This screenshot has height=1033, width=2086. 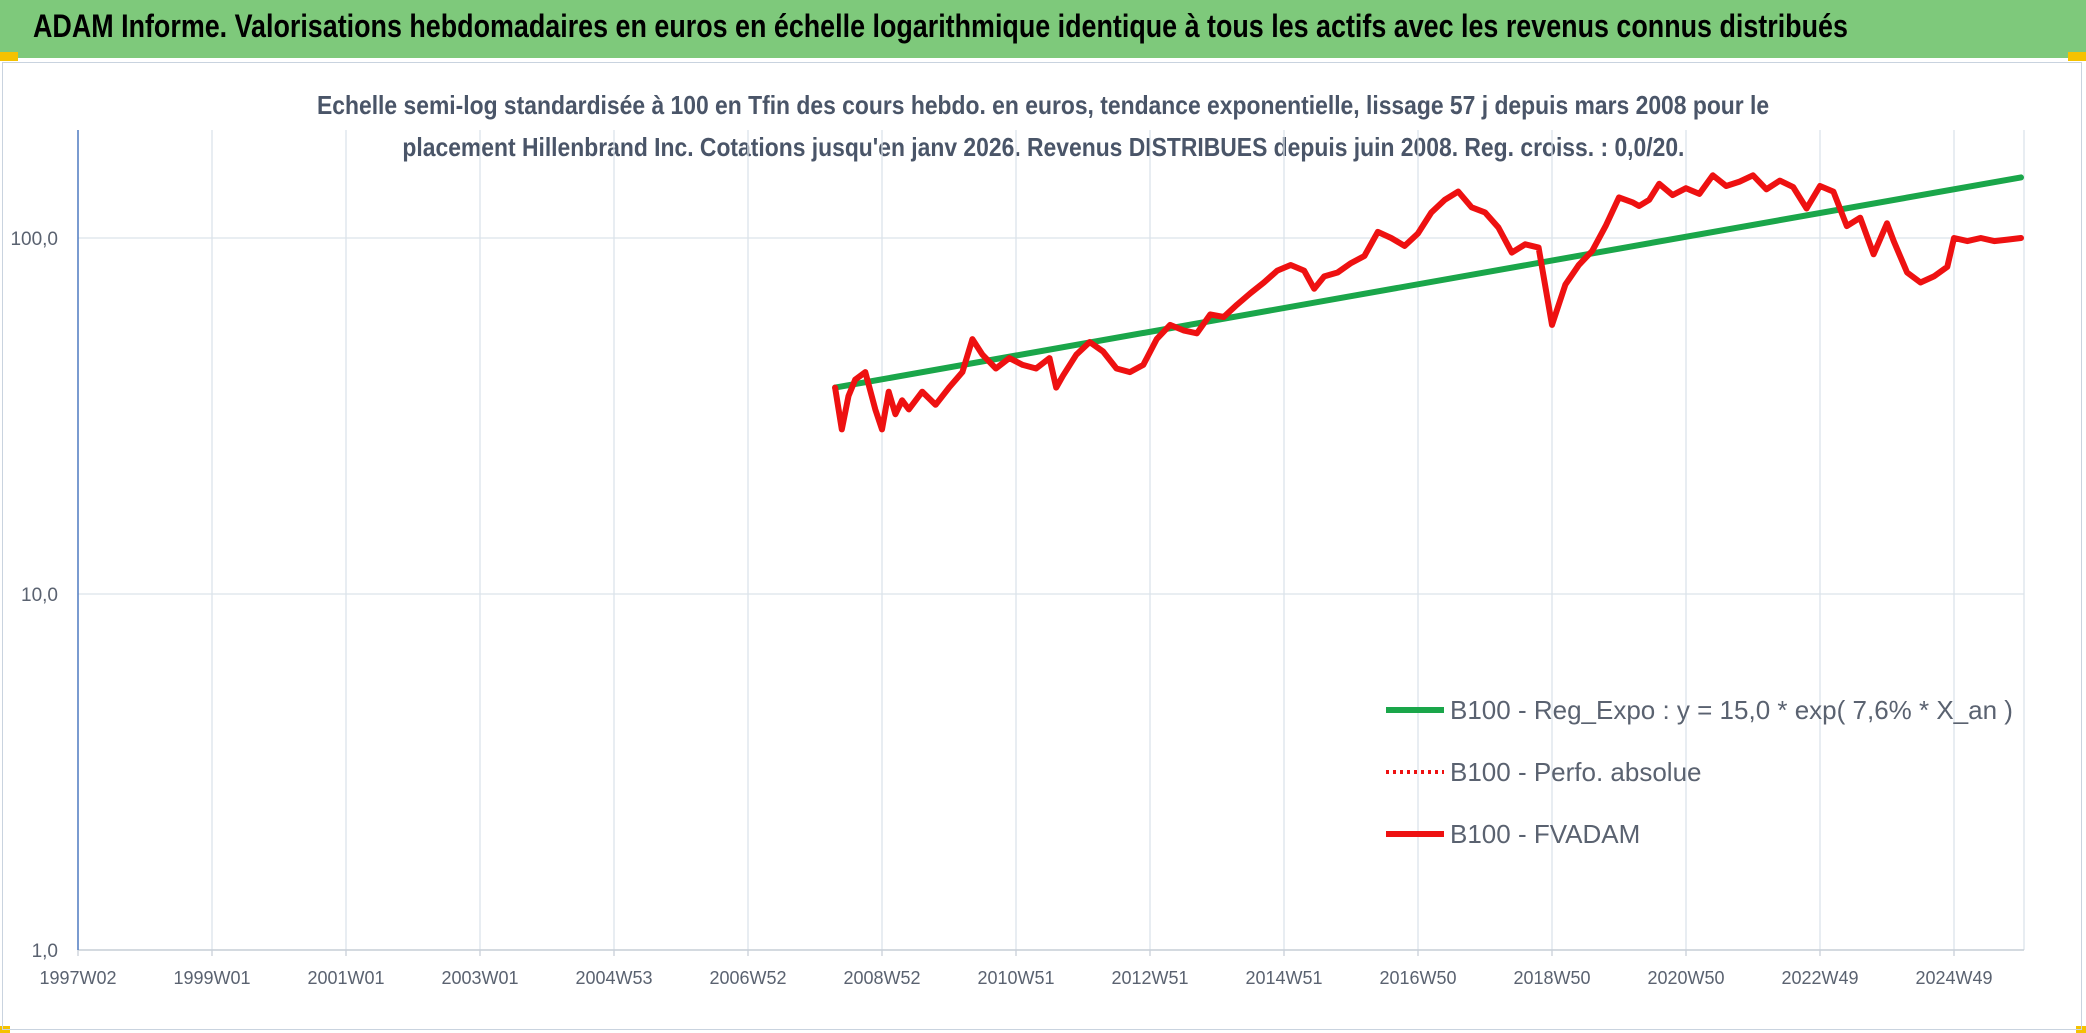 What do you see at coordinates (1417, 978) in the screenshot?
I see `x-tick-label: 2016W50` at bounding box center [1417, 978].